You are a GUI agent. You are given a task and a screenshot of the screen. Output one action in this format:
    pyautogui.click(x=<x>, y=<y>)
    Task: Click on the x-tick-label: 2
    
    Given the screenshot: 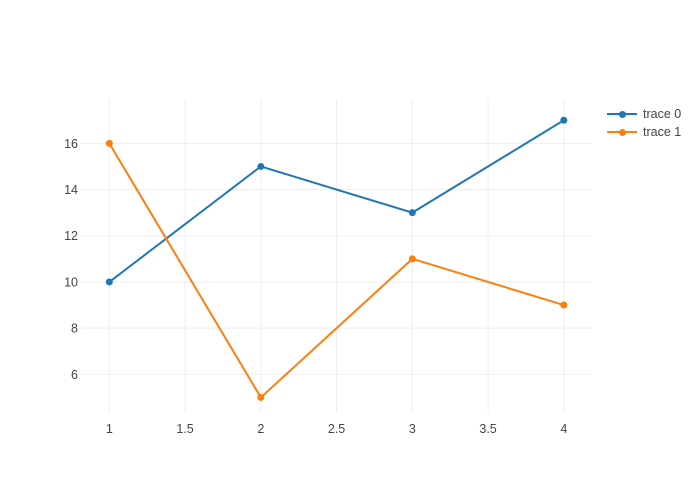 What is the action you would take?
    pyautogui.click(x=260, y=429)
    